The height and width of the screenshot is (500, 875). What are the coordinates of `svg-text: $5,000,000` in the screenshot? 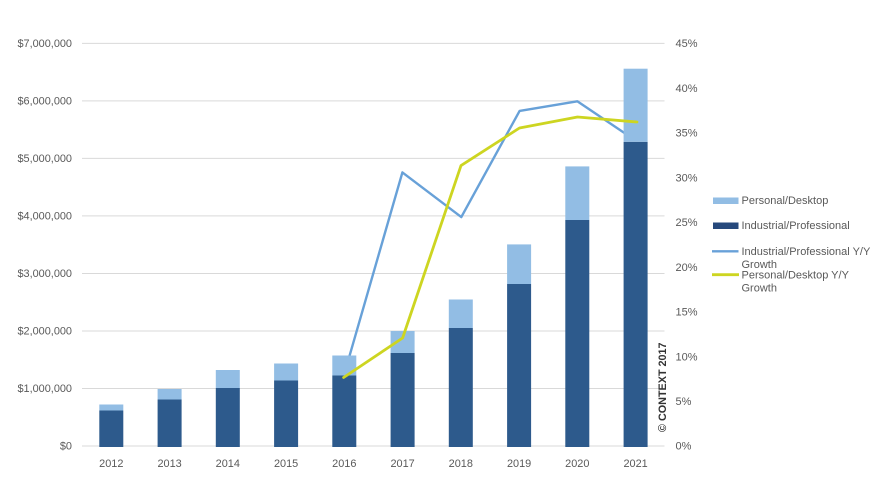 It's located at (44, 159).